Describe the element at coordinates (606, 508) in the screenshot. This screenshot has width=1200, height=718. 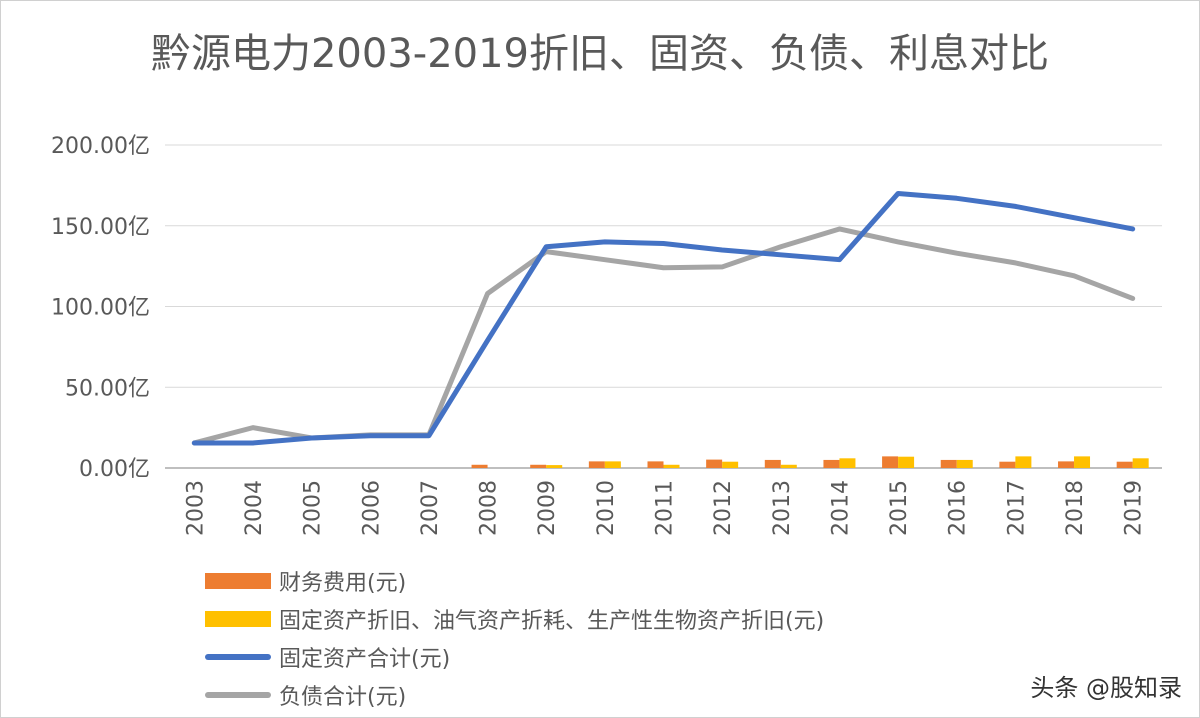
I see `x-tick-label: 2010` at that location.